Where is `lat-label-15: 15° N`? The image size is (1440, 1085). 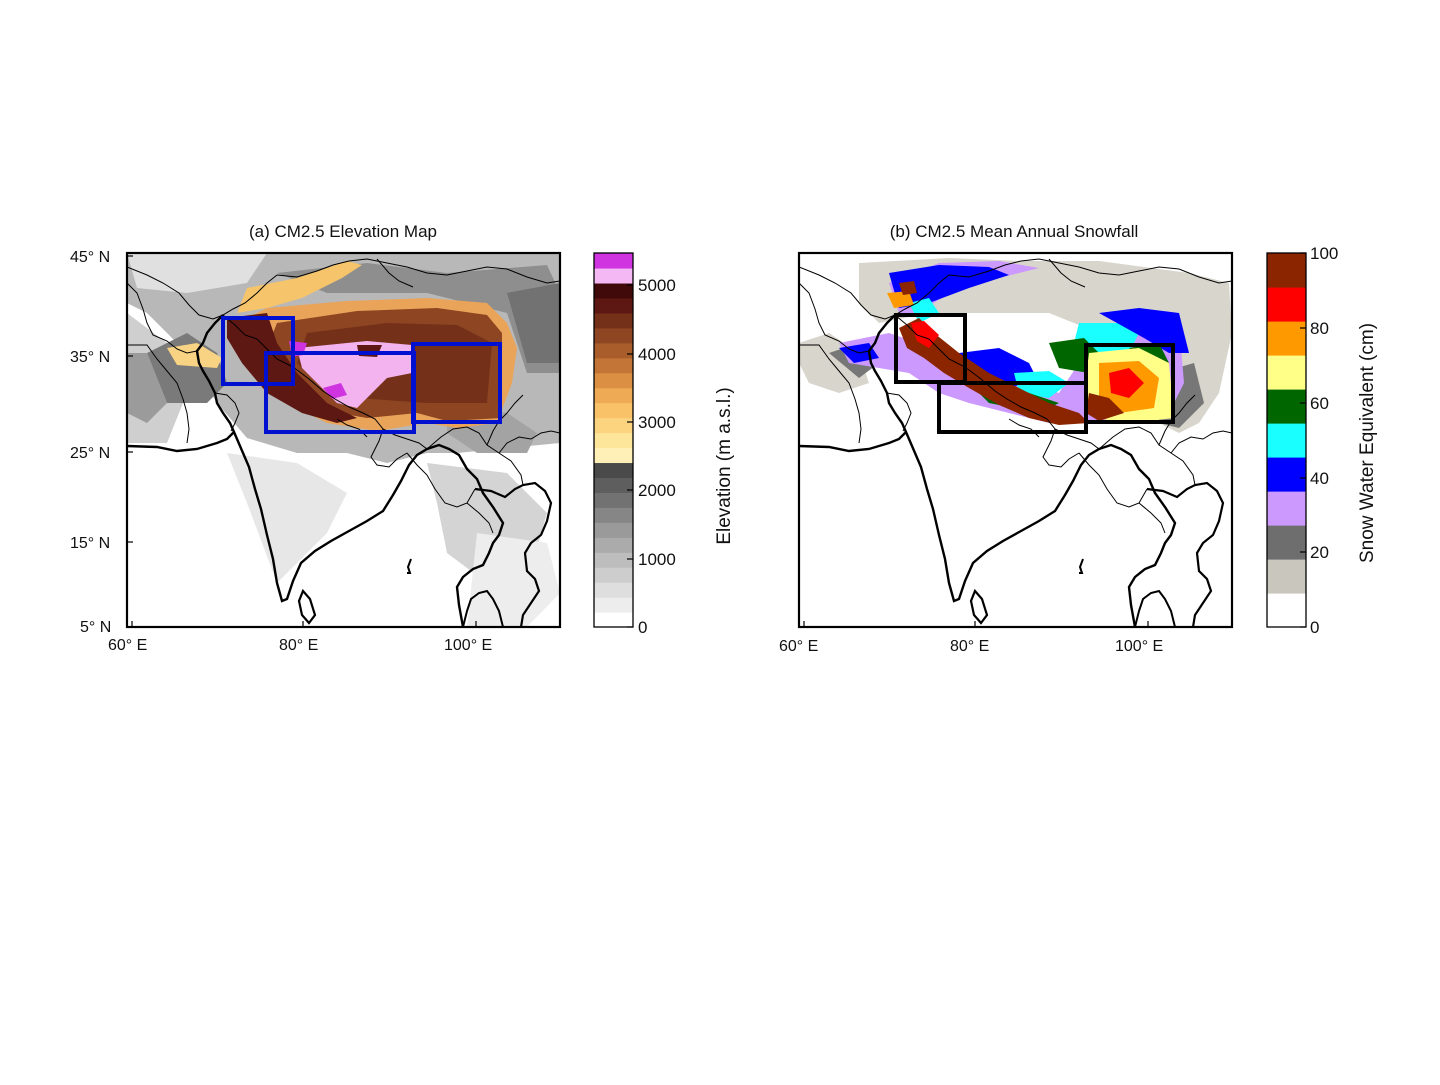
lat-label-15: 15° N is located at coordinates (90, 543).